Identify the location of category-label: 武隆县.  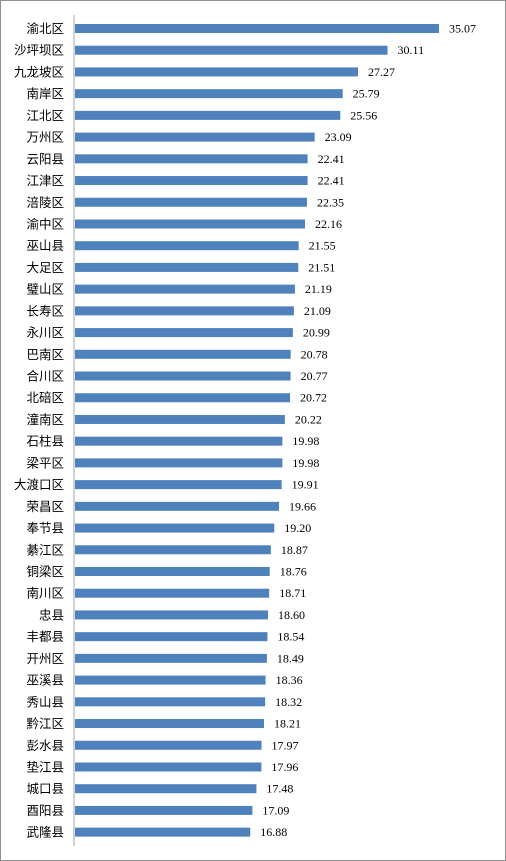
(45, 832).